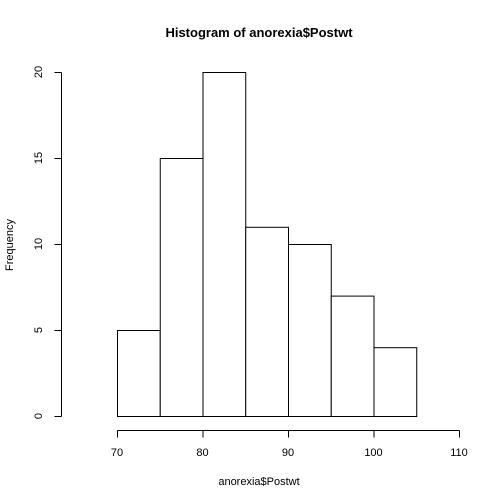 The image size is (504, 504). What do you see at coordinates (258, 482) in the screenshot?
I see `x-axis-label: anorexia$Postwt` at bounding box center [258, 482].